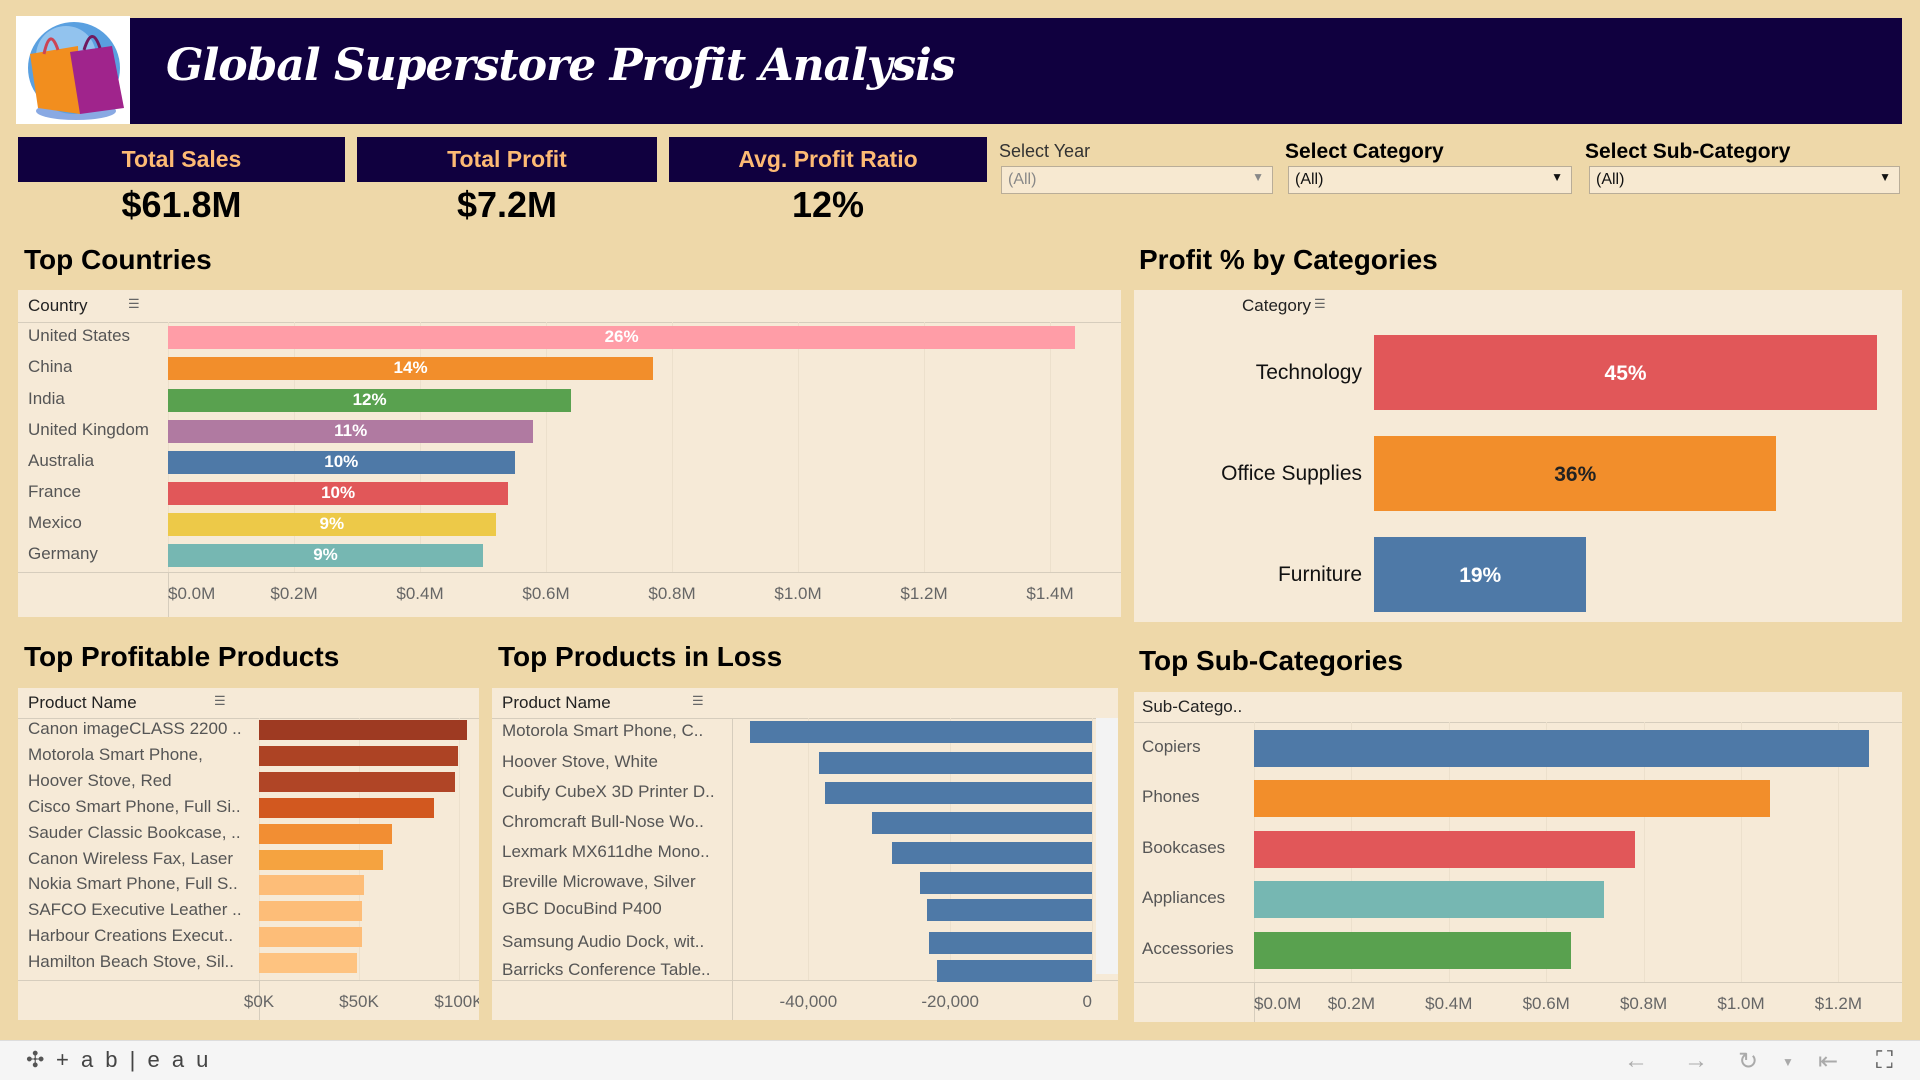 This screenshot has width=1920, height=1080. I want to click on tableau-brand: + a b | e a u, so click(134, 1059).